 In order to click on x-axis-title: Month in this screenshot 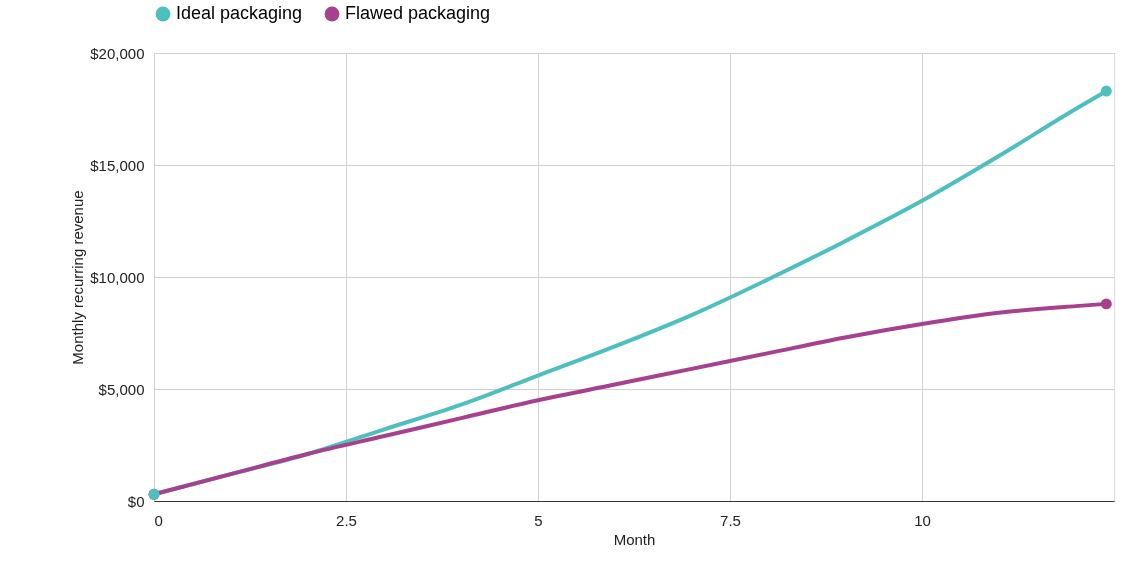, I will do `click(634, 539)`.